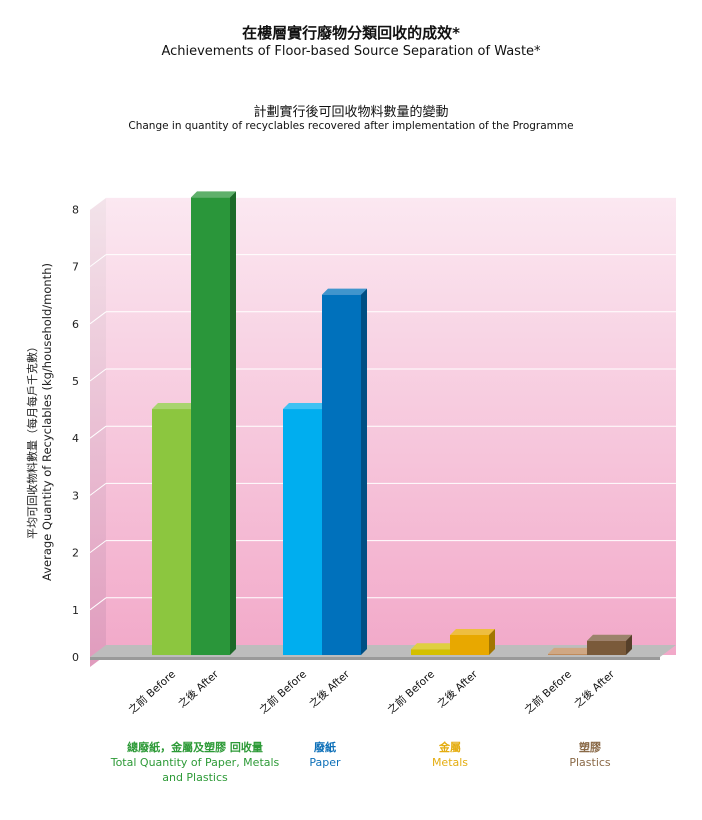 Image resolution: width=702 pixels, height=820 pixels. I want to click on y-tick-label: 1, so click(75, 610).